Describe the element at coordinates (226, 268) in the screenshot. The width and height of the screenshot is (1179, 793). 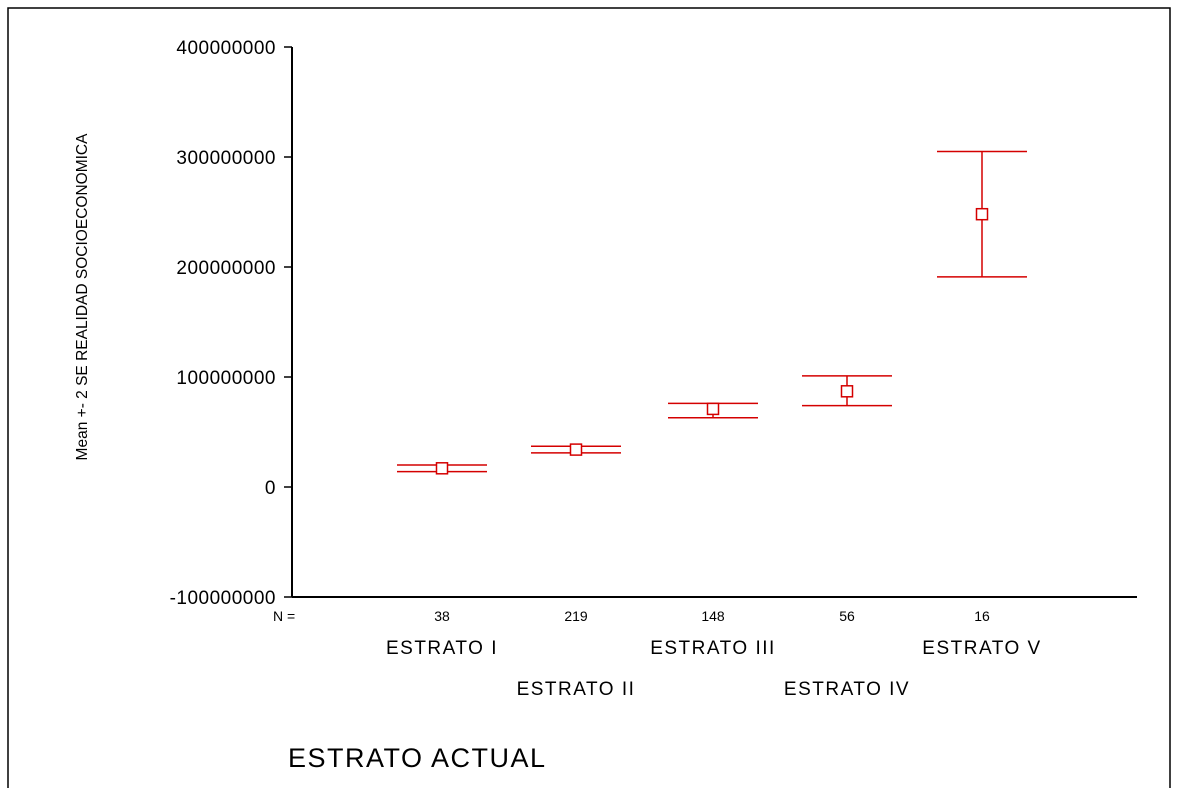
I see `y-tick-label: 200000000` at that location.